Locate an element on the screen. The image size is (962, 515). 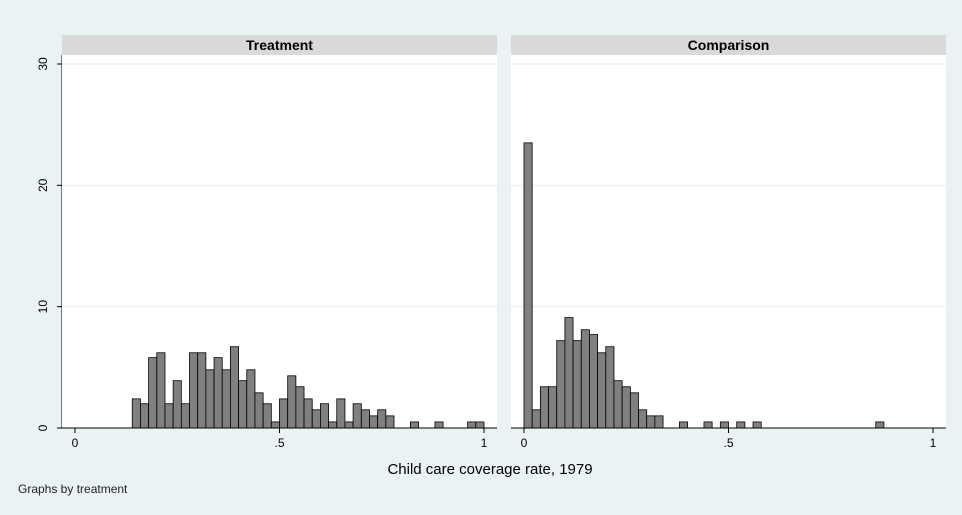
y-tick-label: 30 is located at coordinates (43, 64).